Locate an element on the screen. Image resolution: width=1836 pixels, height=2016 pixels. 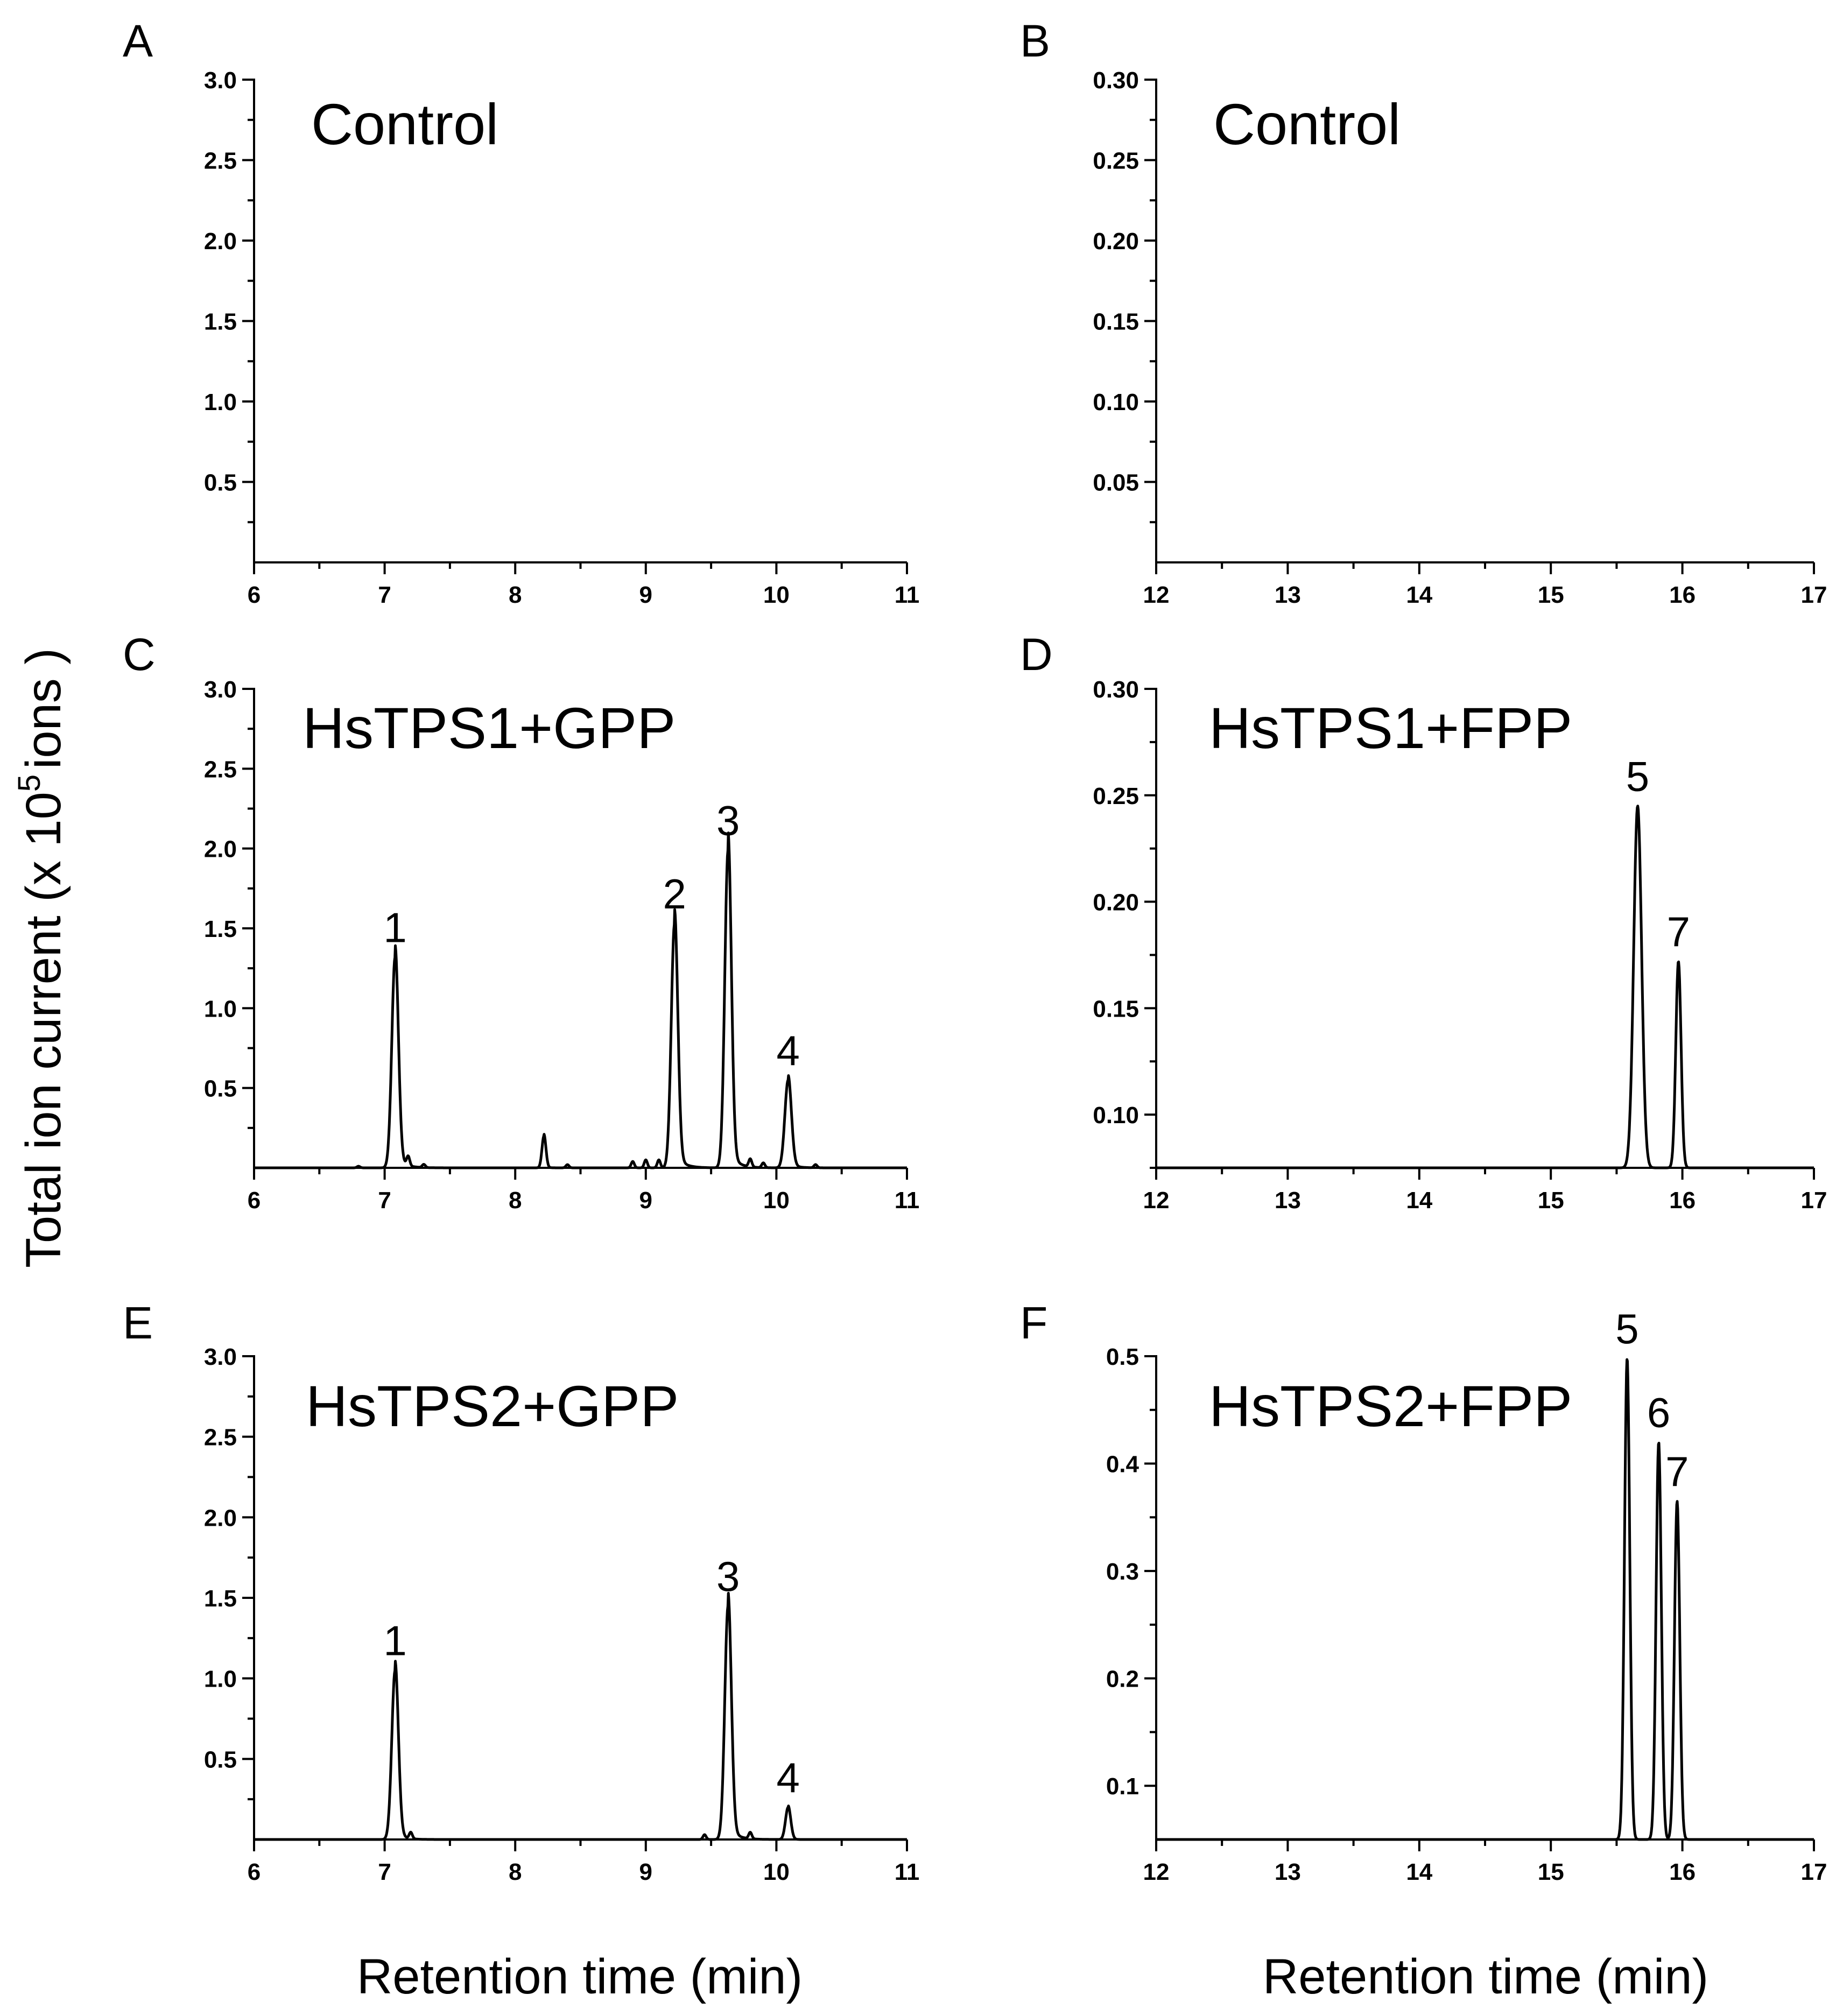
peak-label: 5 is located at coordinates (1627, 1328).